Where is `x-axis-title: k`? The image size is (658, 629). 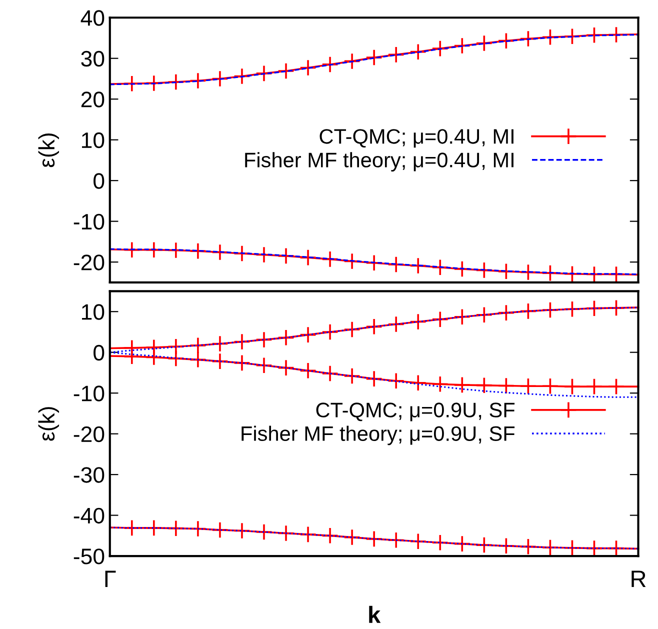 x-axis-title: k is located at coordinates (375, 614).